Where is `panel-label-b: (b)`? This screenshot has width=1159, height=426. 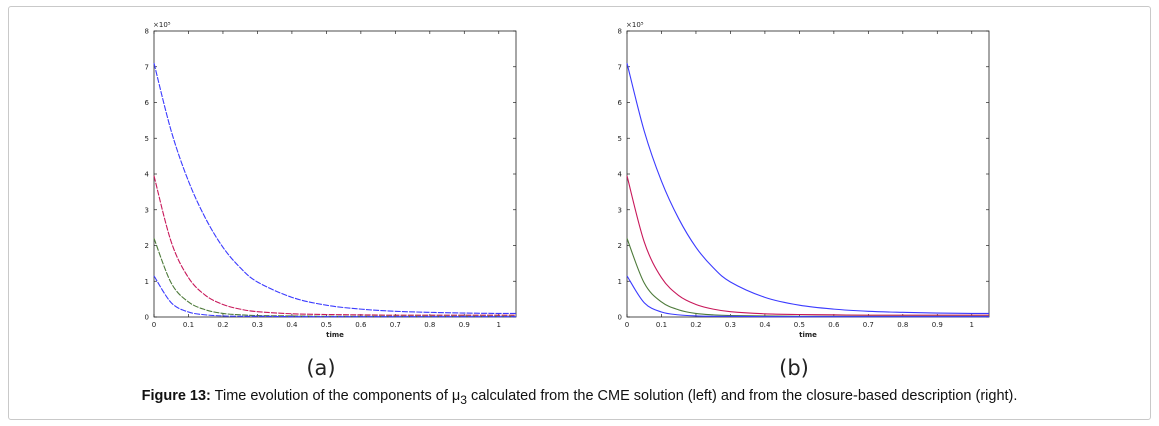 panel-label-b: (b) is located at coordinates (794, 368).